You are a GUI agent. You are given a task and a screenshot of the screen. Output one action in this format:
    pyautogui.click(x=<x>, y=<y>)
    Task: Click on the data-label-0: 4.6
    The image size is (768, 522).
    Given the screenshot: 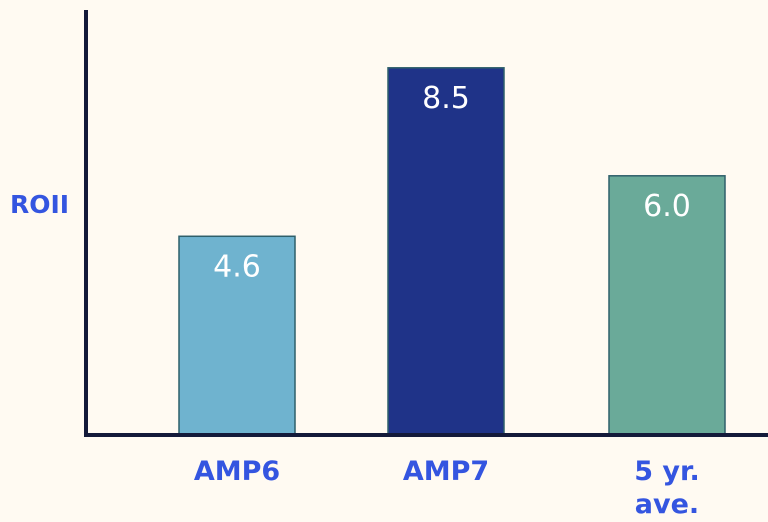 What is the action you would take?
    pyautogui.click(x=237, y=266)
    